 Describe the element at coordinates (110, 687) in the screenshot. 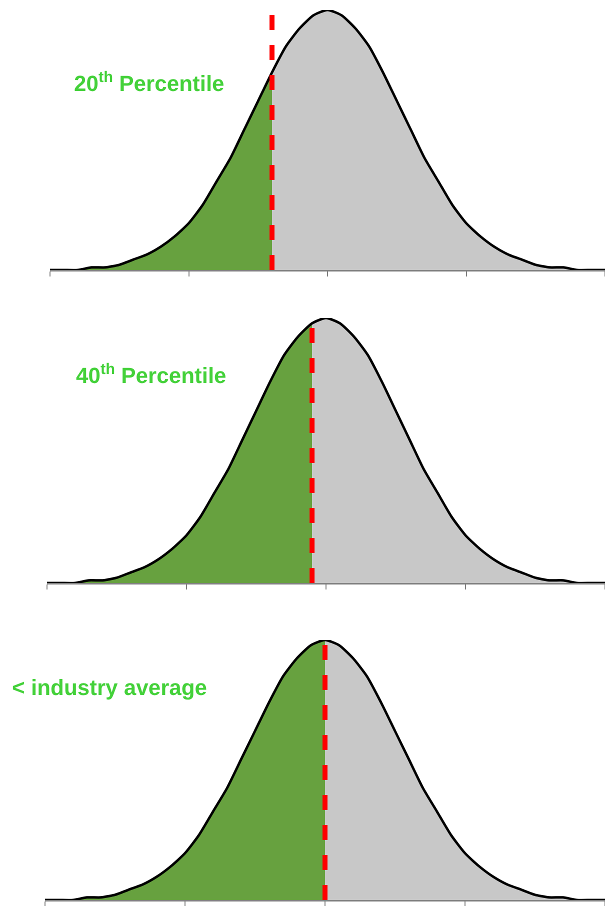

I see `annotation: < industry average` at that location.